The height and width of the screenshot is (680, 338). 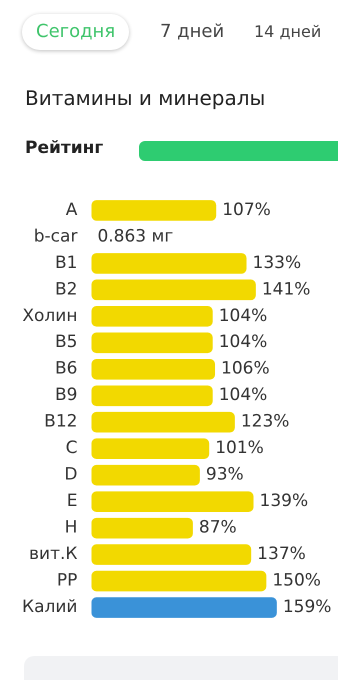 I want to click on text: Сегодня, so click(x=76, y=32).